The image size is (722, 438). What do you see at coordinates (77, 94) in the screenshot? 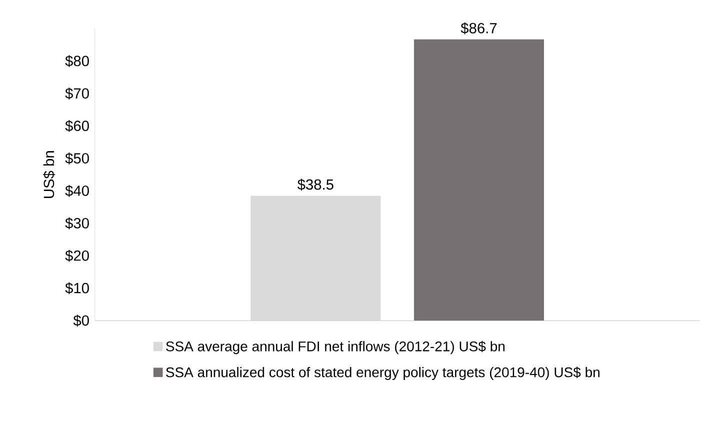
I see `y-tick-label: $70` at bounding box center [77, 94].